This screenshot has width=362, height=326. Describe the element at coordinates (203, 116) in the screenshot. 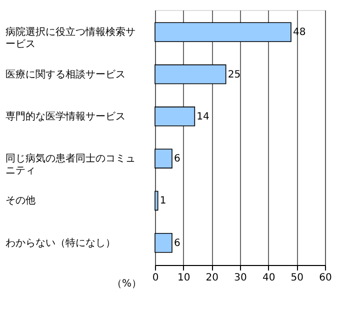

I see `data-label: 14` at that location.